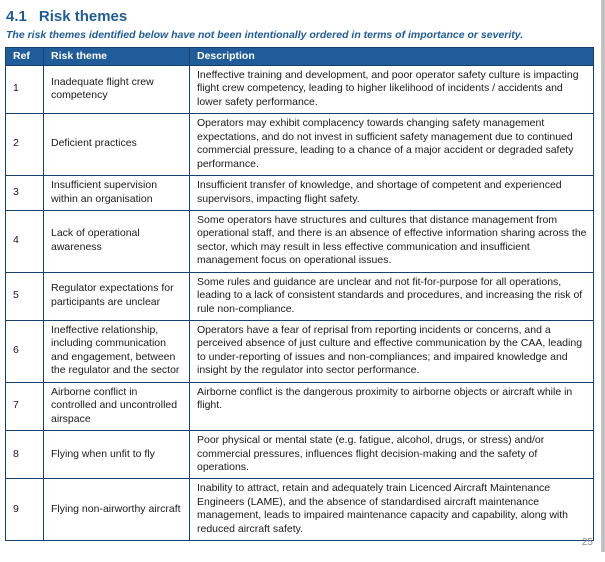 This screenshot has width=605, height=562. What do you see at coordinates (24, 193) in the screenshot?
I see `ref-cell: 3` at bounding box center [24, 193].